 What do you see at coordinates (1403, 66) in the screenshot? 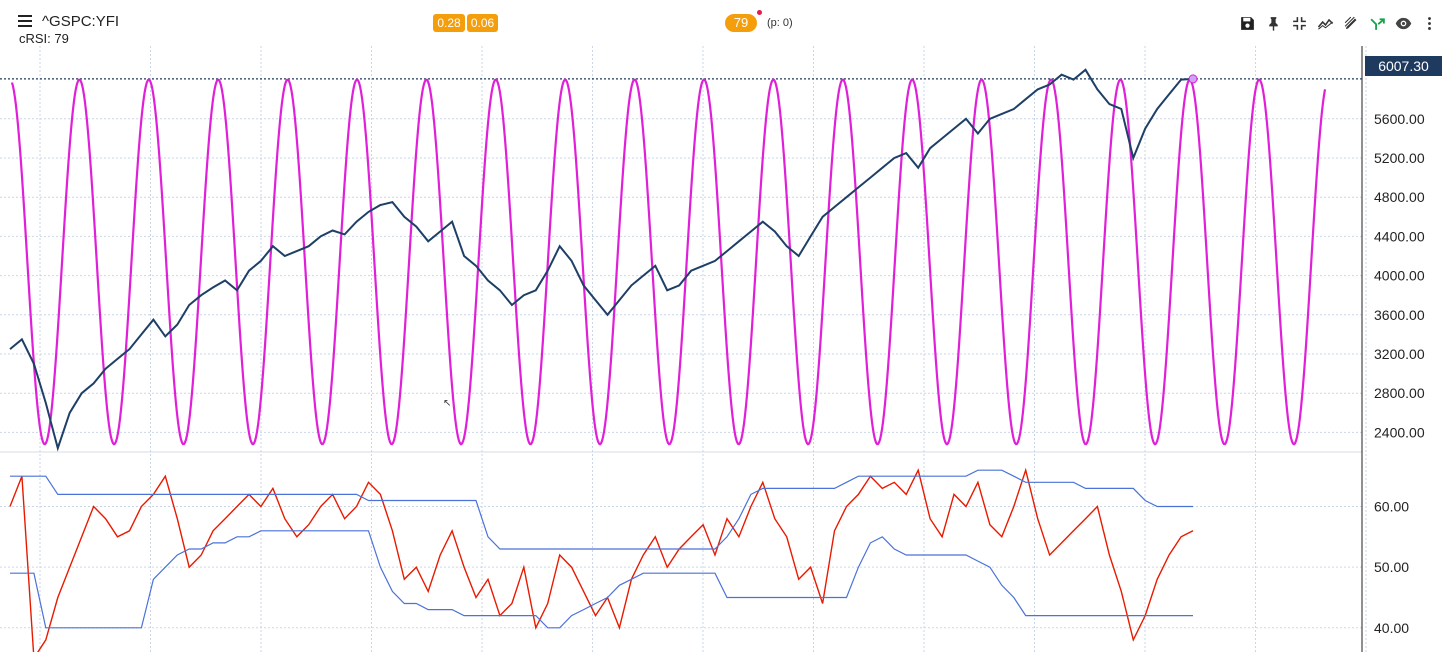
I see `last-price-tag: 6007.30` at bounding box center [1403, 66].